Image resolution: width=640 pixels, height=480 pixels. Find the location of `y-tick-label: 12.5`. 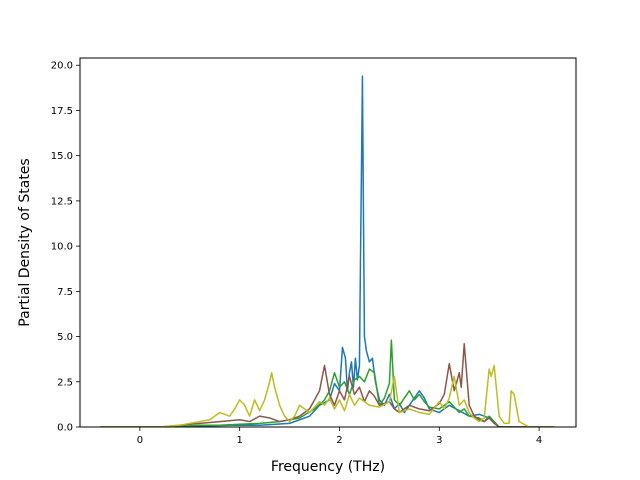

y-tick-label: 12.5 is located at coordinates (62, 201).